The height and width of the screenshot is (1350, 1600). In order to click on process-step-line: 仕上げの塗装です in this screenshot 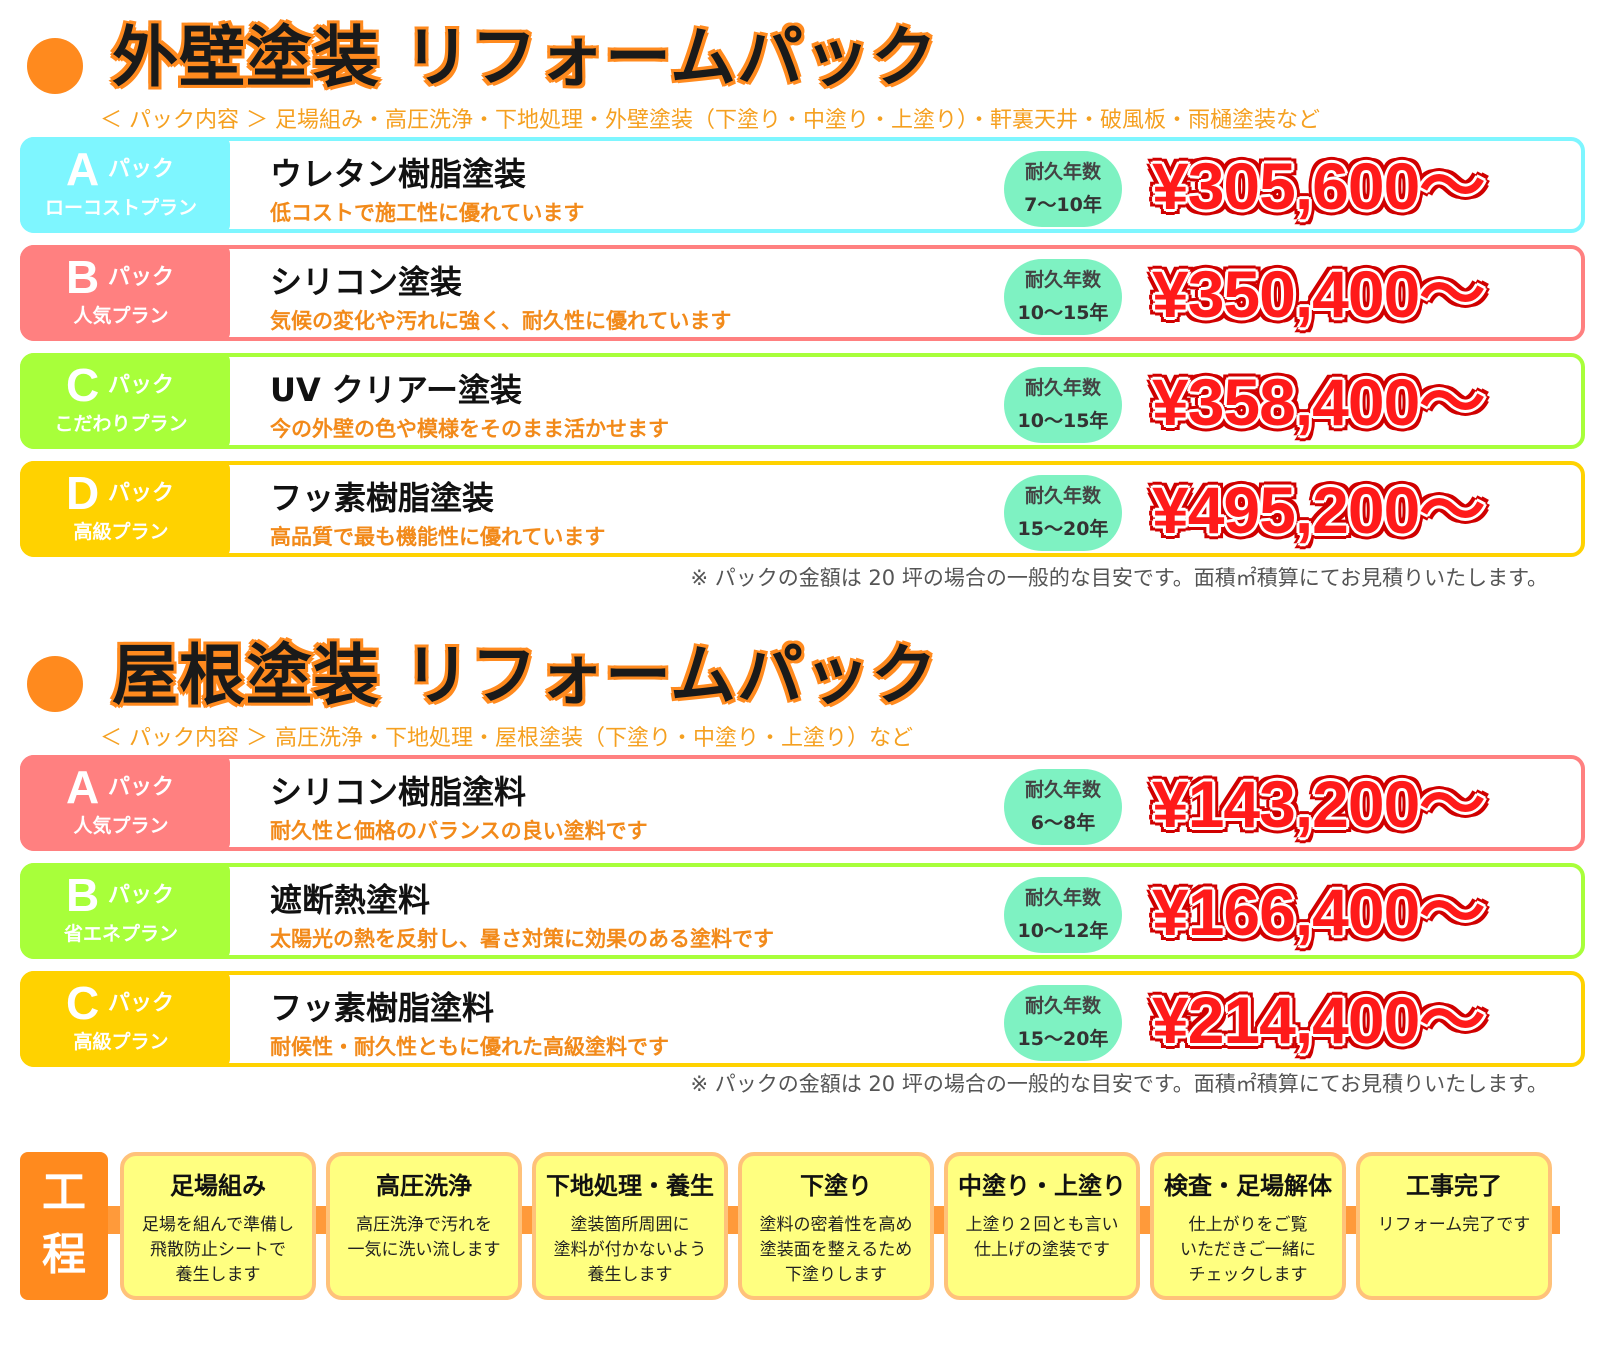, I will do `click(1042, 1250)`.